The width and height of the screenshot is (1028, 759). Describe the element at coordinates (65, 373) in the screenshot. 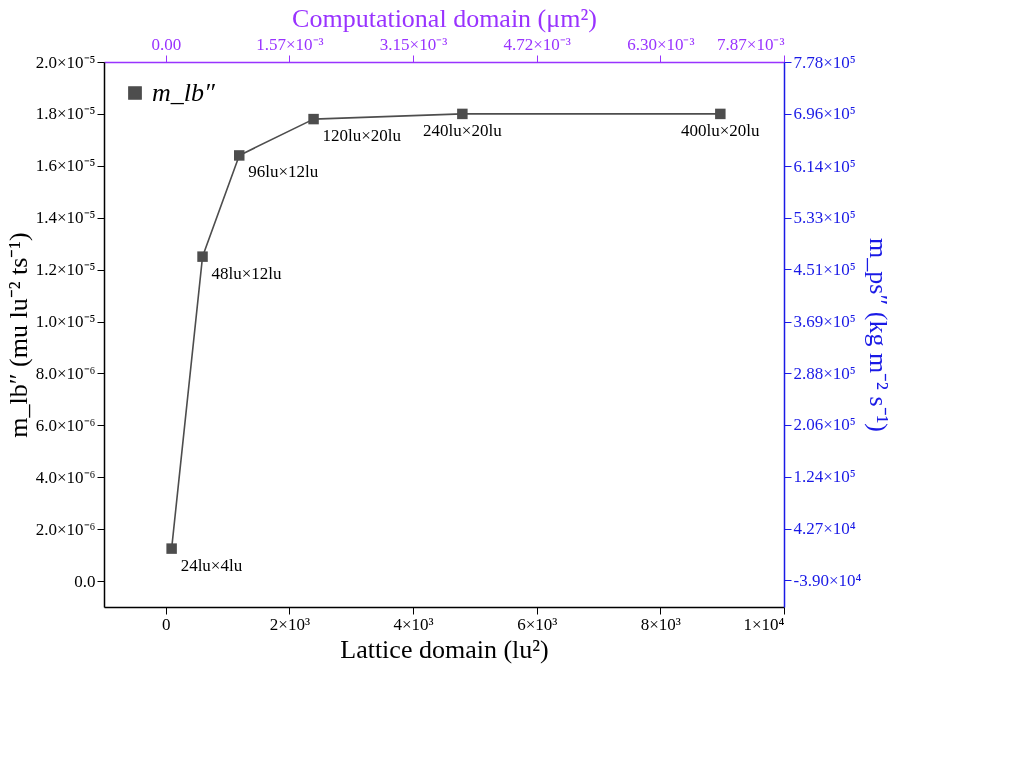

I see `y-tick-label: 8.0×10⁻⁶` at that location.